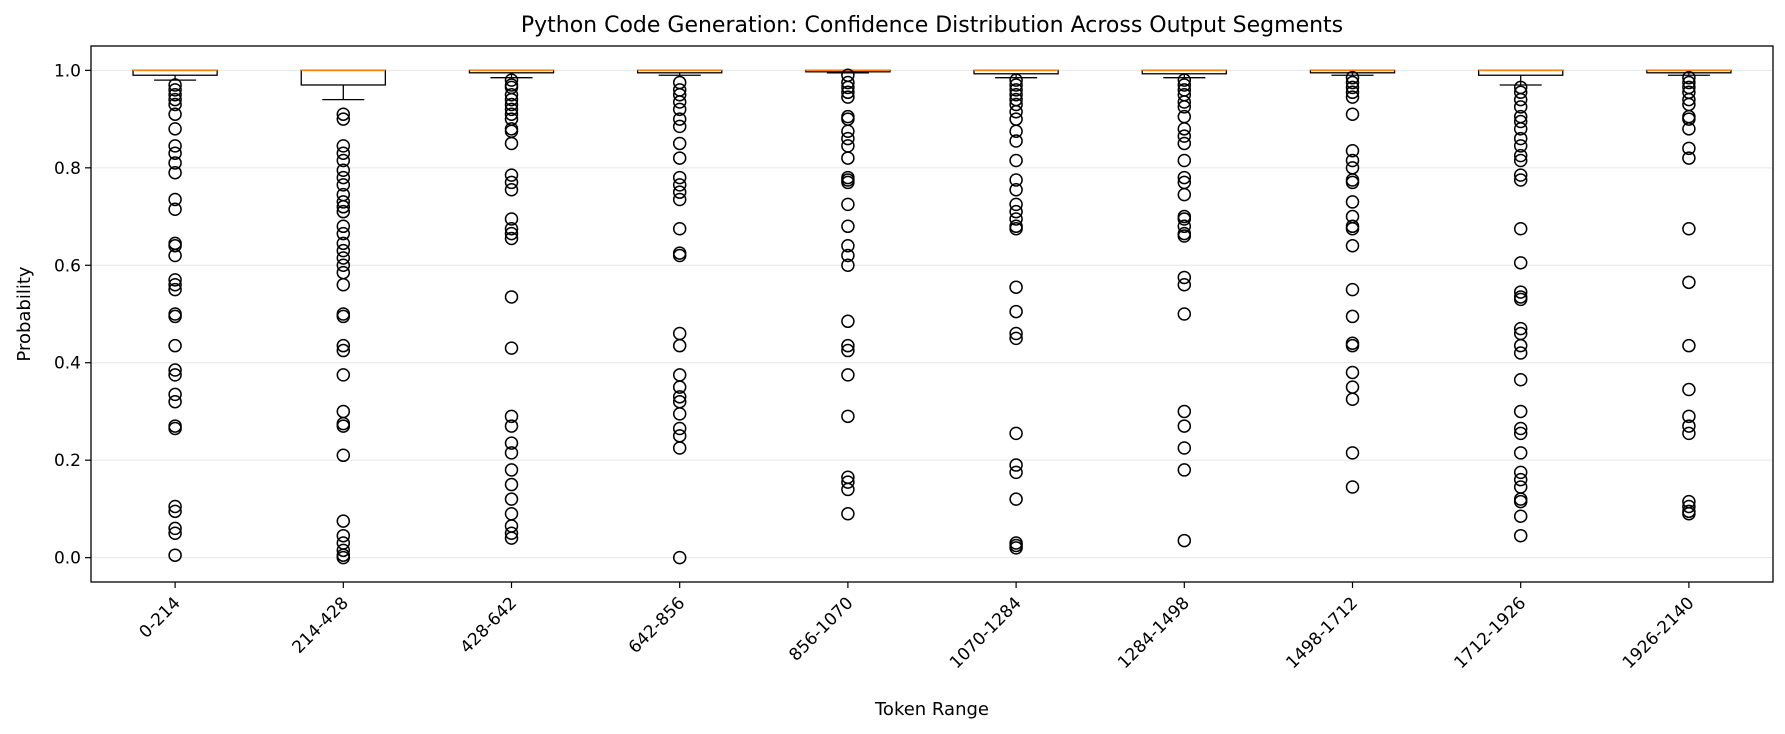 The image size is (1785, 734). I want to click on y-axis-label: Probability, so click(24, 313).